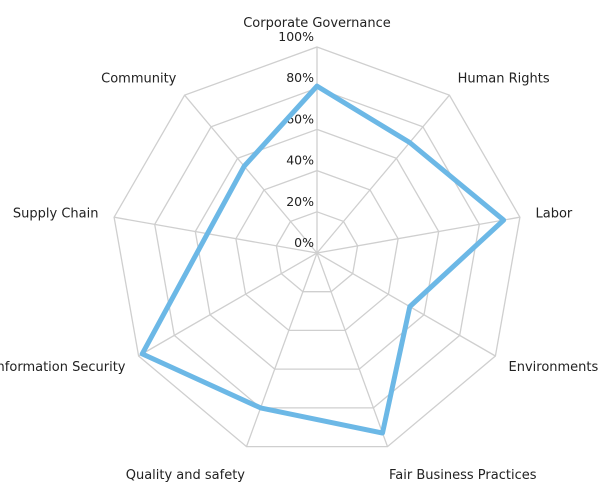 The height and width of the screenshot is (487, 600). What do you see at coordinates (463, 475) in the screenshot?
I see `category-label: Fair Business Practices` at bounding box center [463, 475].